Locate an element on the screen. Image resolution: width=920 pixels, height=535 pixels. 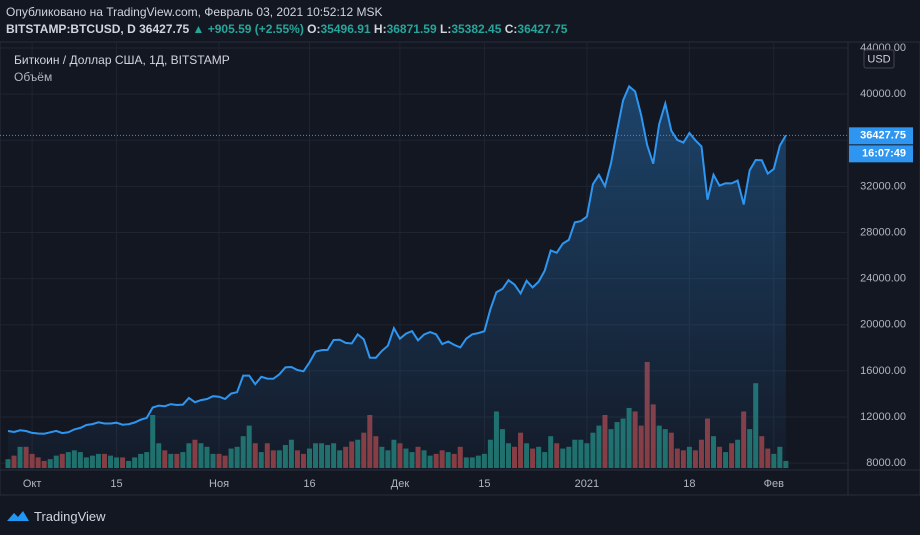
x-tick-label: Фев is located at coordinates (774, 484).